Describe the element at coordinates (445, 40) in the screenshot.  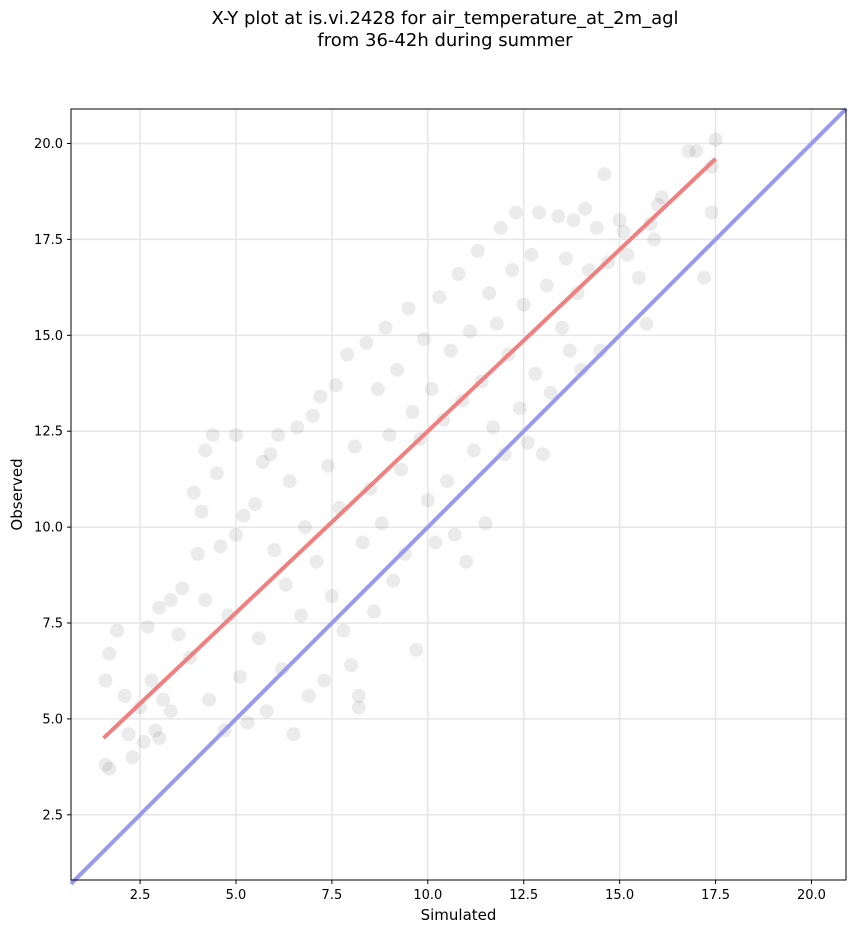
I see `chart-title-line-2: from 36-42h during summer` at that location.